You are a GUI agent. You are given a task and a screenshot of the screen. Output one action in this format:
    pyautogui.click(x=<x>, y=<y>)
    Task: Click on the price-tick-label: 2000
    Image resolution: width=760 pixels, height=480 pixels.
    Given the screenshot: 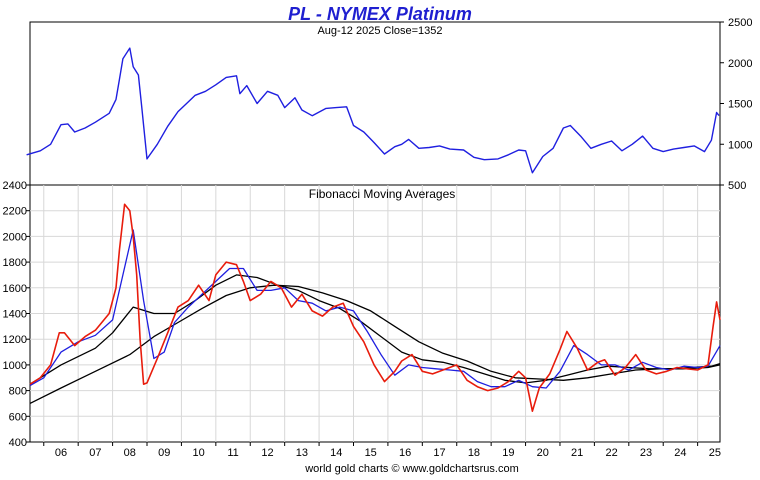 What is the action you would take?
    pyautogui.click(x=740, y=64)
    